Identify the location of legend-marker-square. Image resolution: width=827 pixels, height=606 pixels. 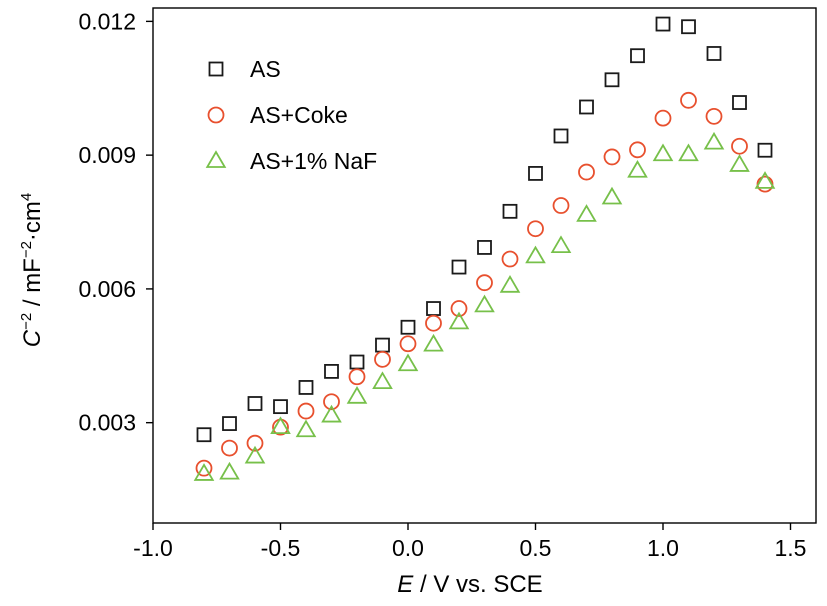
(216, 69).